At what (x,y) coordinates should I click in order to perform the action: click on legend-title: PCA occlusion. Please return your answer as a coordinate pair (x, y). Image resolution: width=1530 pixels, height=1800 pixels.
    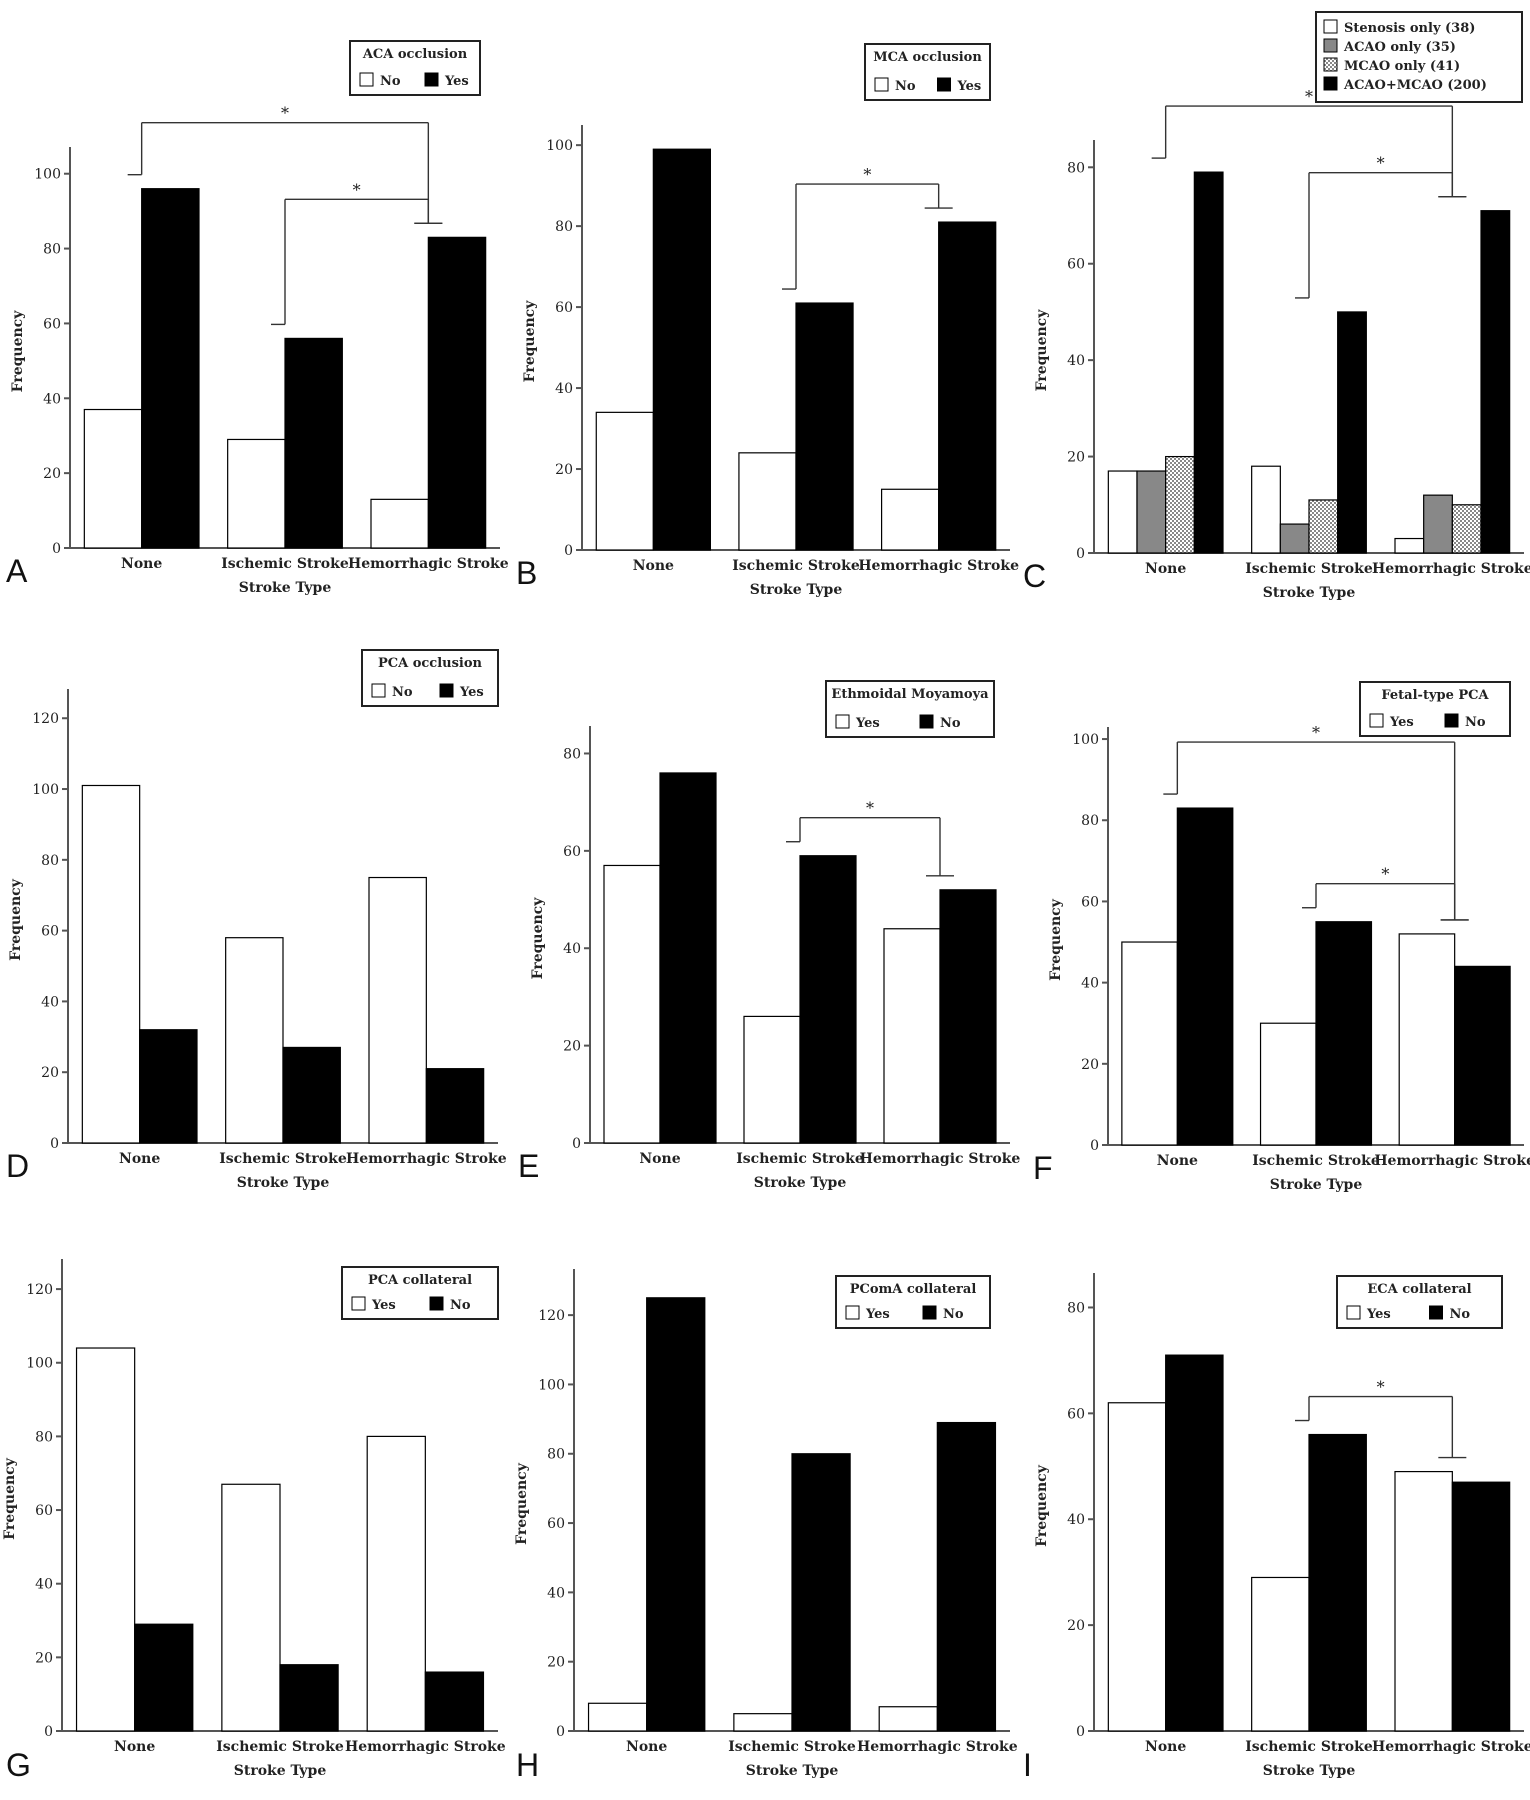
    Looking at the image, I should click on (430, 663).